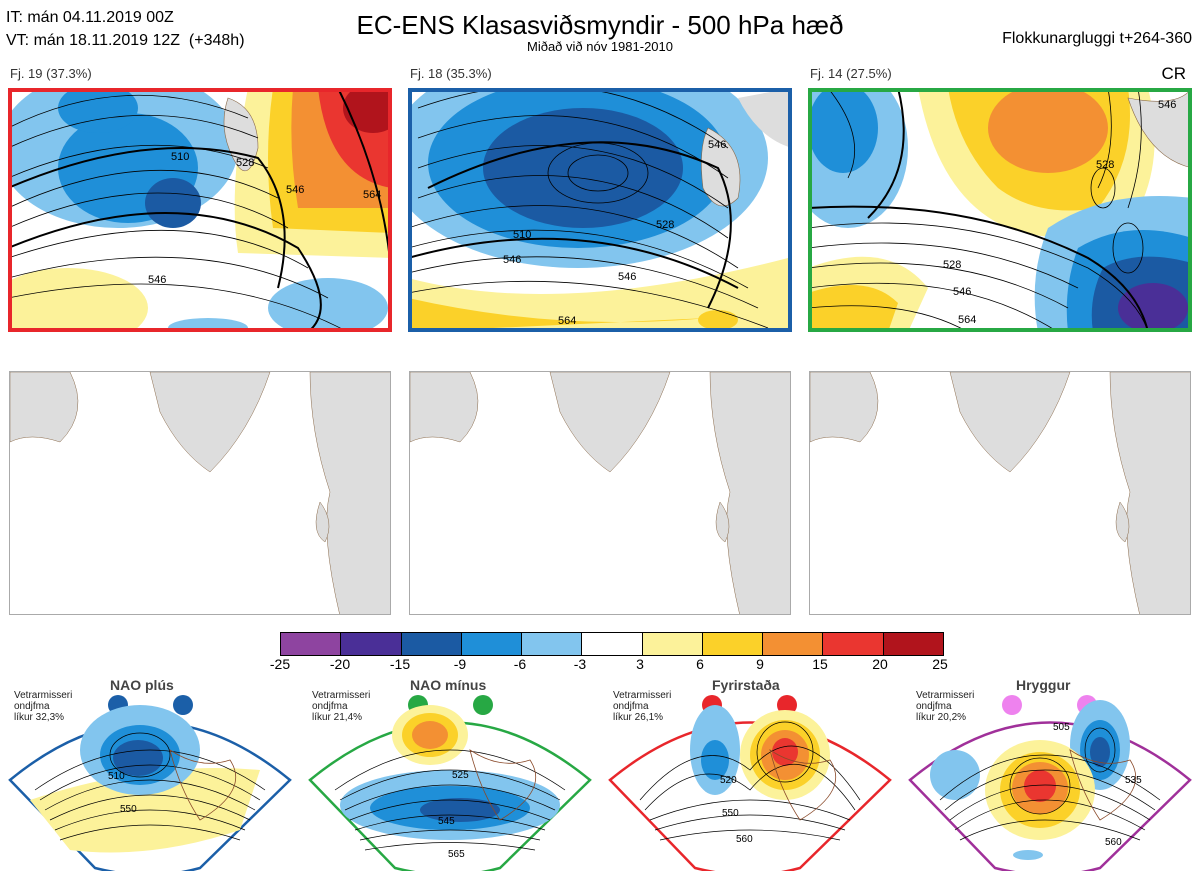  Describe the element at coordinates (520, 664) in the screenshot. I see `colorbar-tick: -6` at that location.